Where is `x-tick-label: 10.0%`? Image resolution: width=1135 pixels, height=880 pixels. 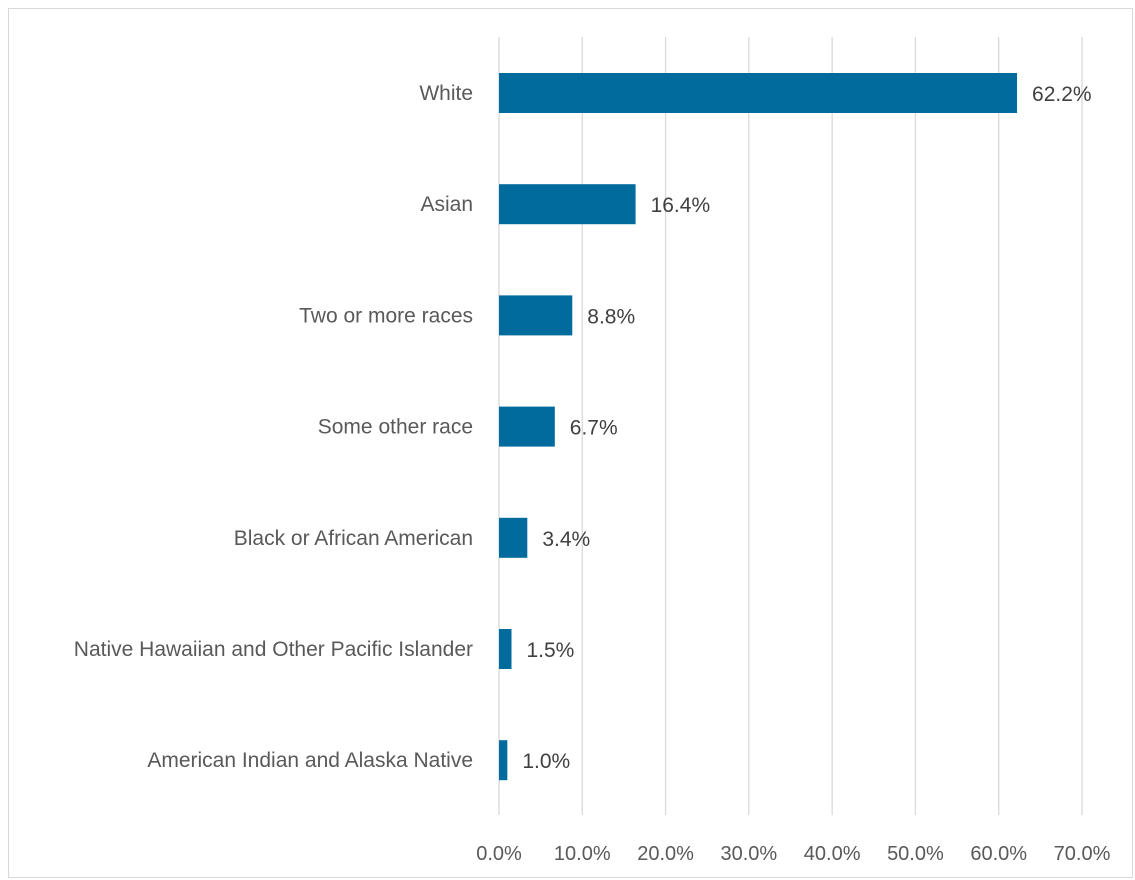
x-tick-label: 10.0% is located at coordinates (582, 854).